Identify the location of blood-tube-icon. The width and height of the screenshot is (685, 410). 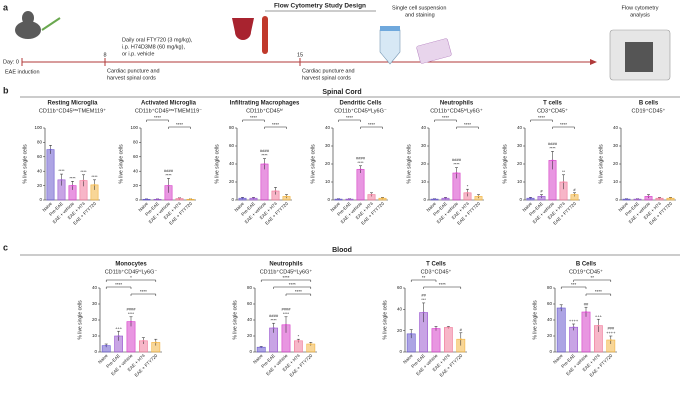
(243, 29).